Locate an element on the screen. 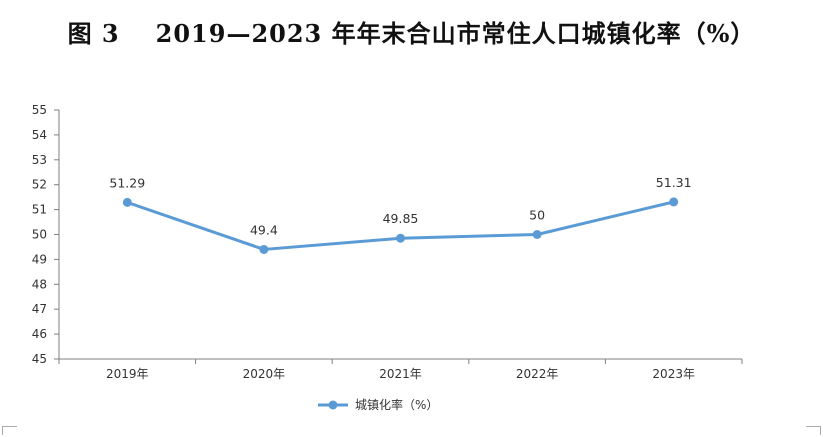 Image resolution: width=823 pixels, height=437 pixels. y-tick-label: 55 is located at coordinates (39, 110).